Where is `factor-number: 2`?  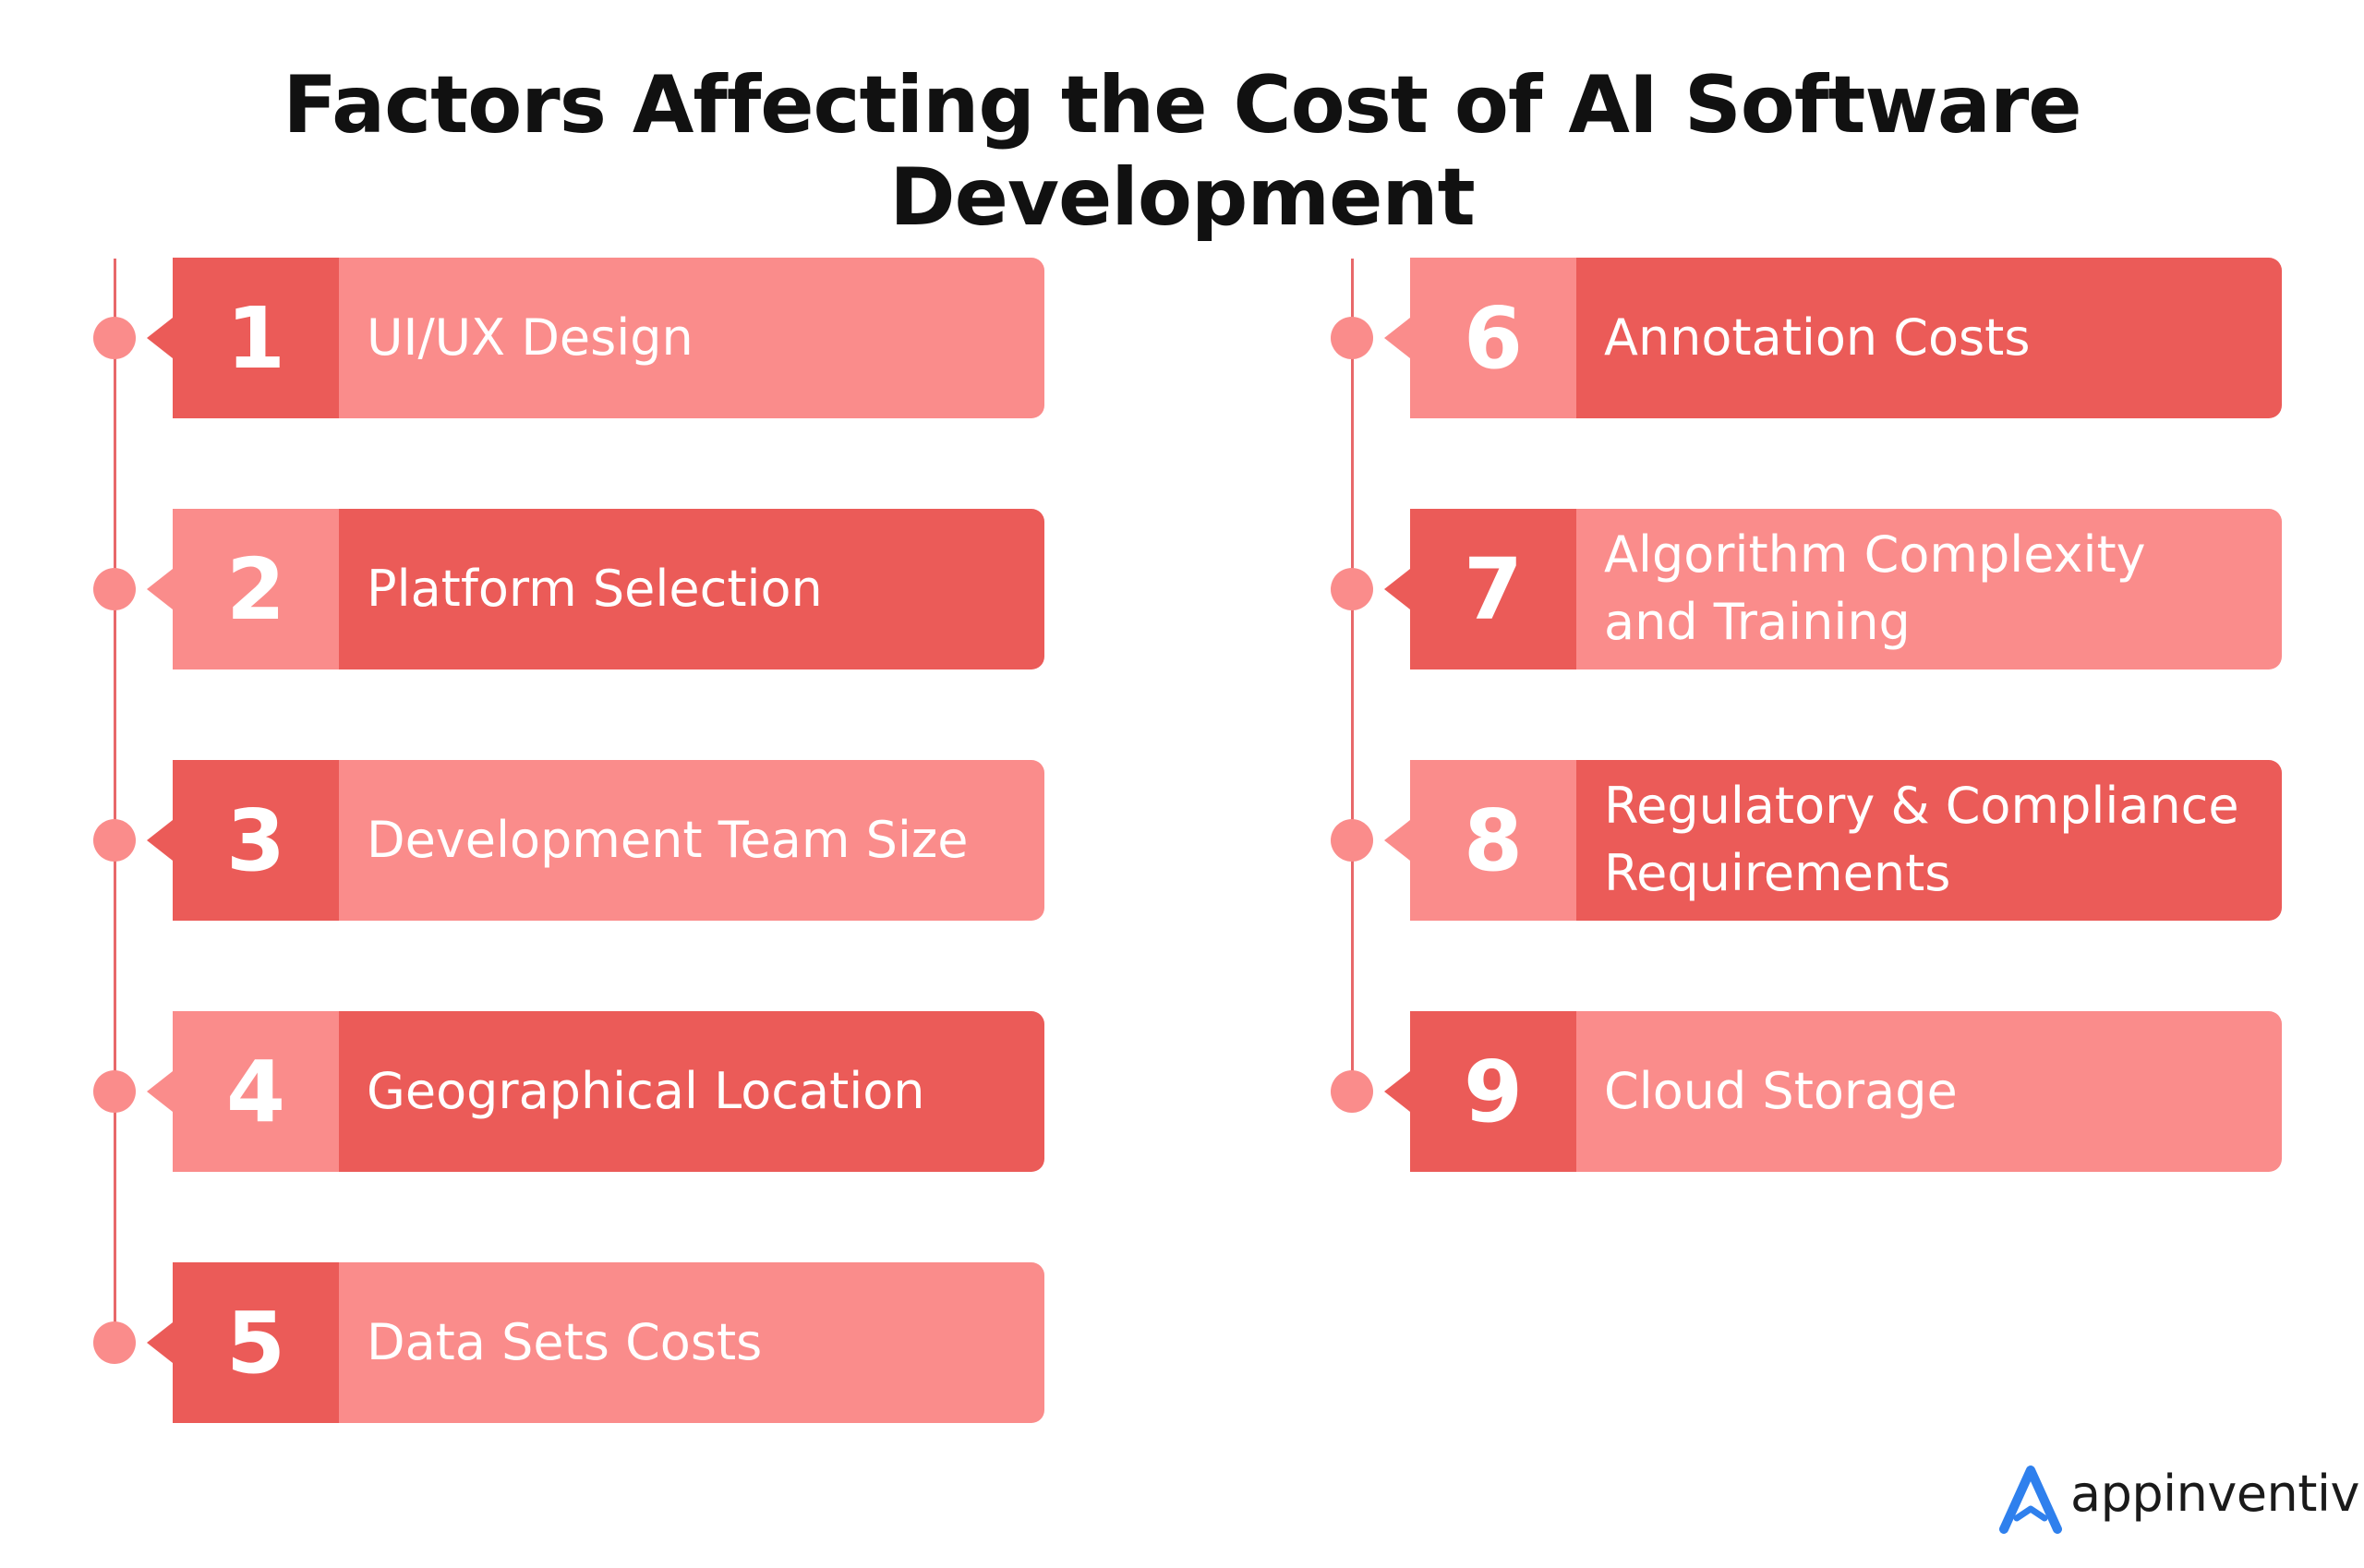
factor-number: 2 is located at coordinates (256, 589).